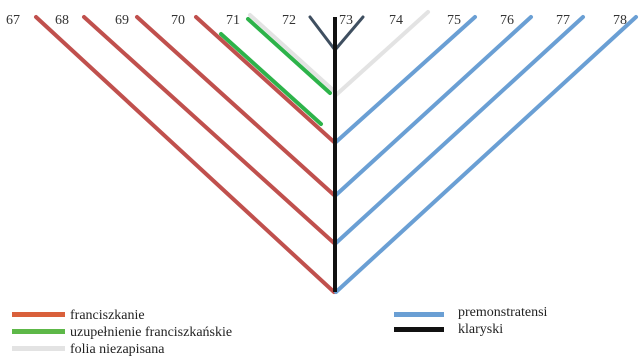  What do you see at coordinates (289, 56) in the screenshot?
I see `supplement-stroke-short` at bounding box center [289, 56].